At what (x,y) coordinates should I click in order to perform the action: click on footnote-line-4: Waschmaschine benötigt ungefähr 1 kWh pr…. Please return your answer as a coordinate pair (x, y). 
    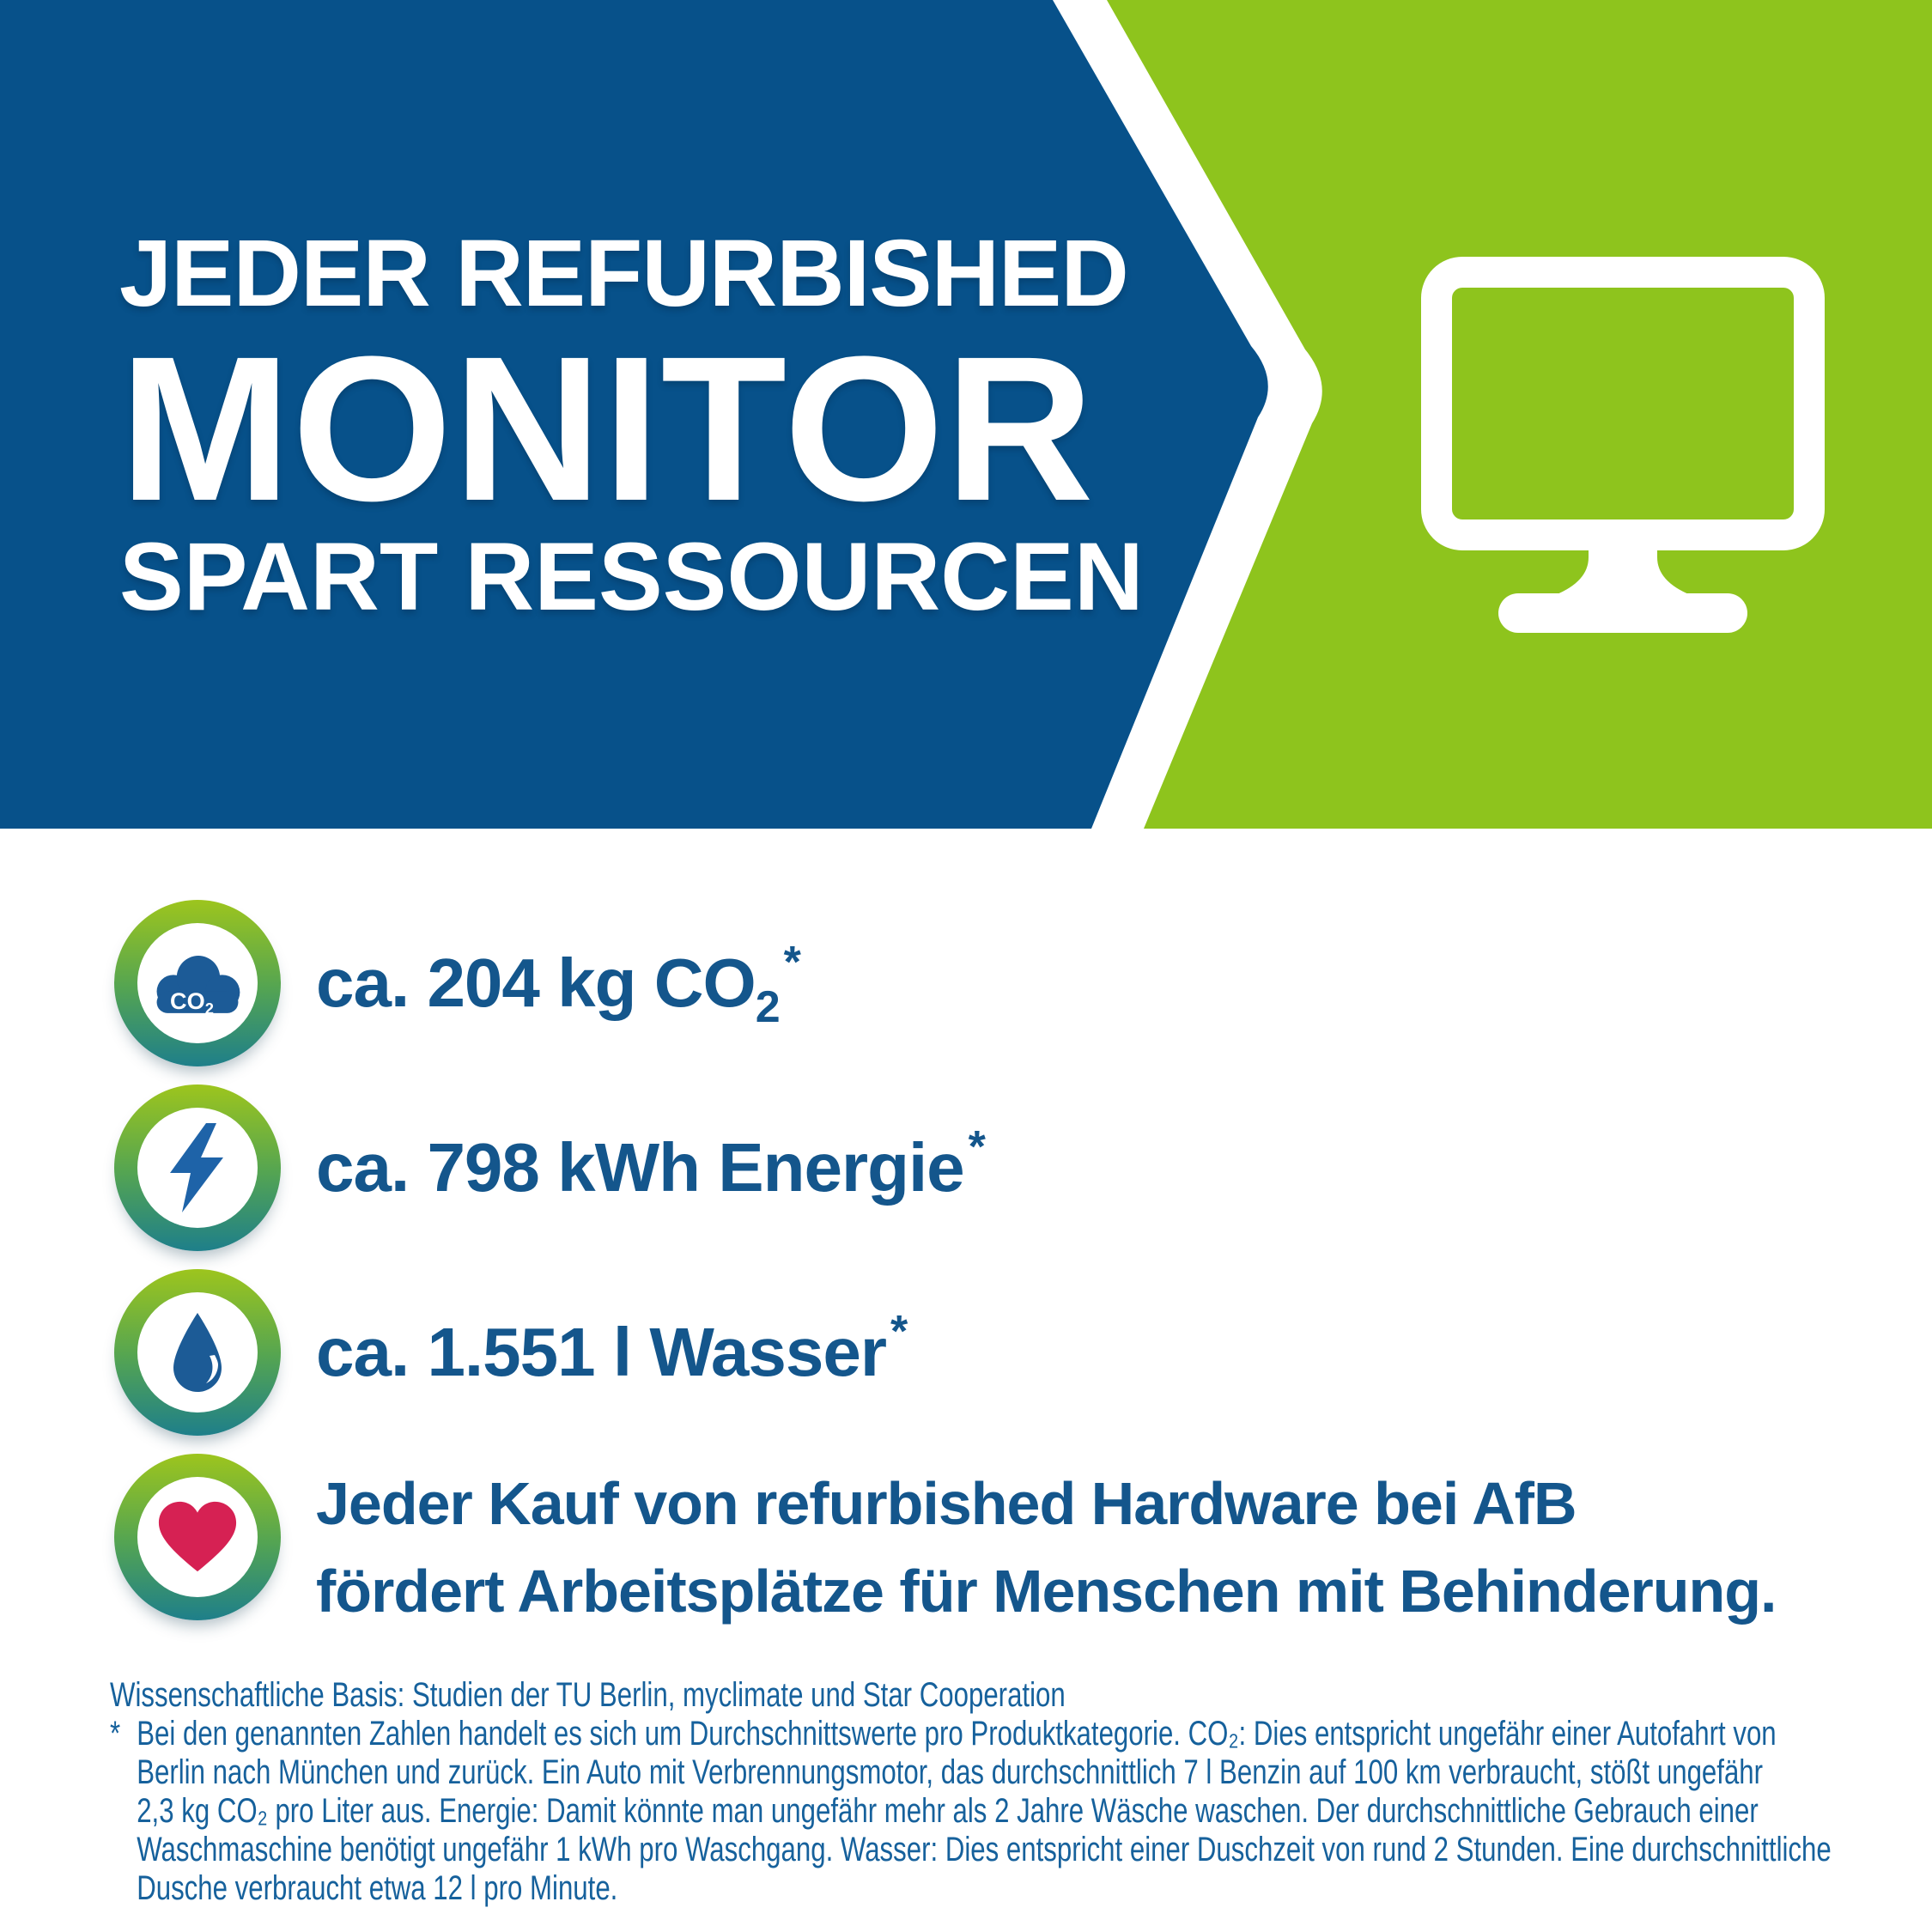
    Looking at the image, I should click on (984, 1850).